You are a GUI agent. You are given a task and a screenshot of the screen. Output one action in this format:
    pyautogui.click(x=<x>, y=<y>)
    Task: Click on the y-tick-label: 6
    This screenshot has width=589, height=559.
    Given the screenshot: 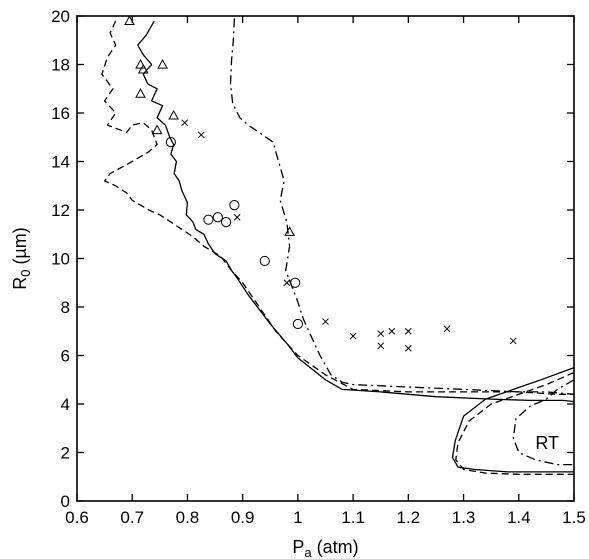 What is the action you would take?
    pyautogui.click(x=65, y=356)
    